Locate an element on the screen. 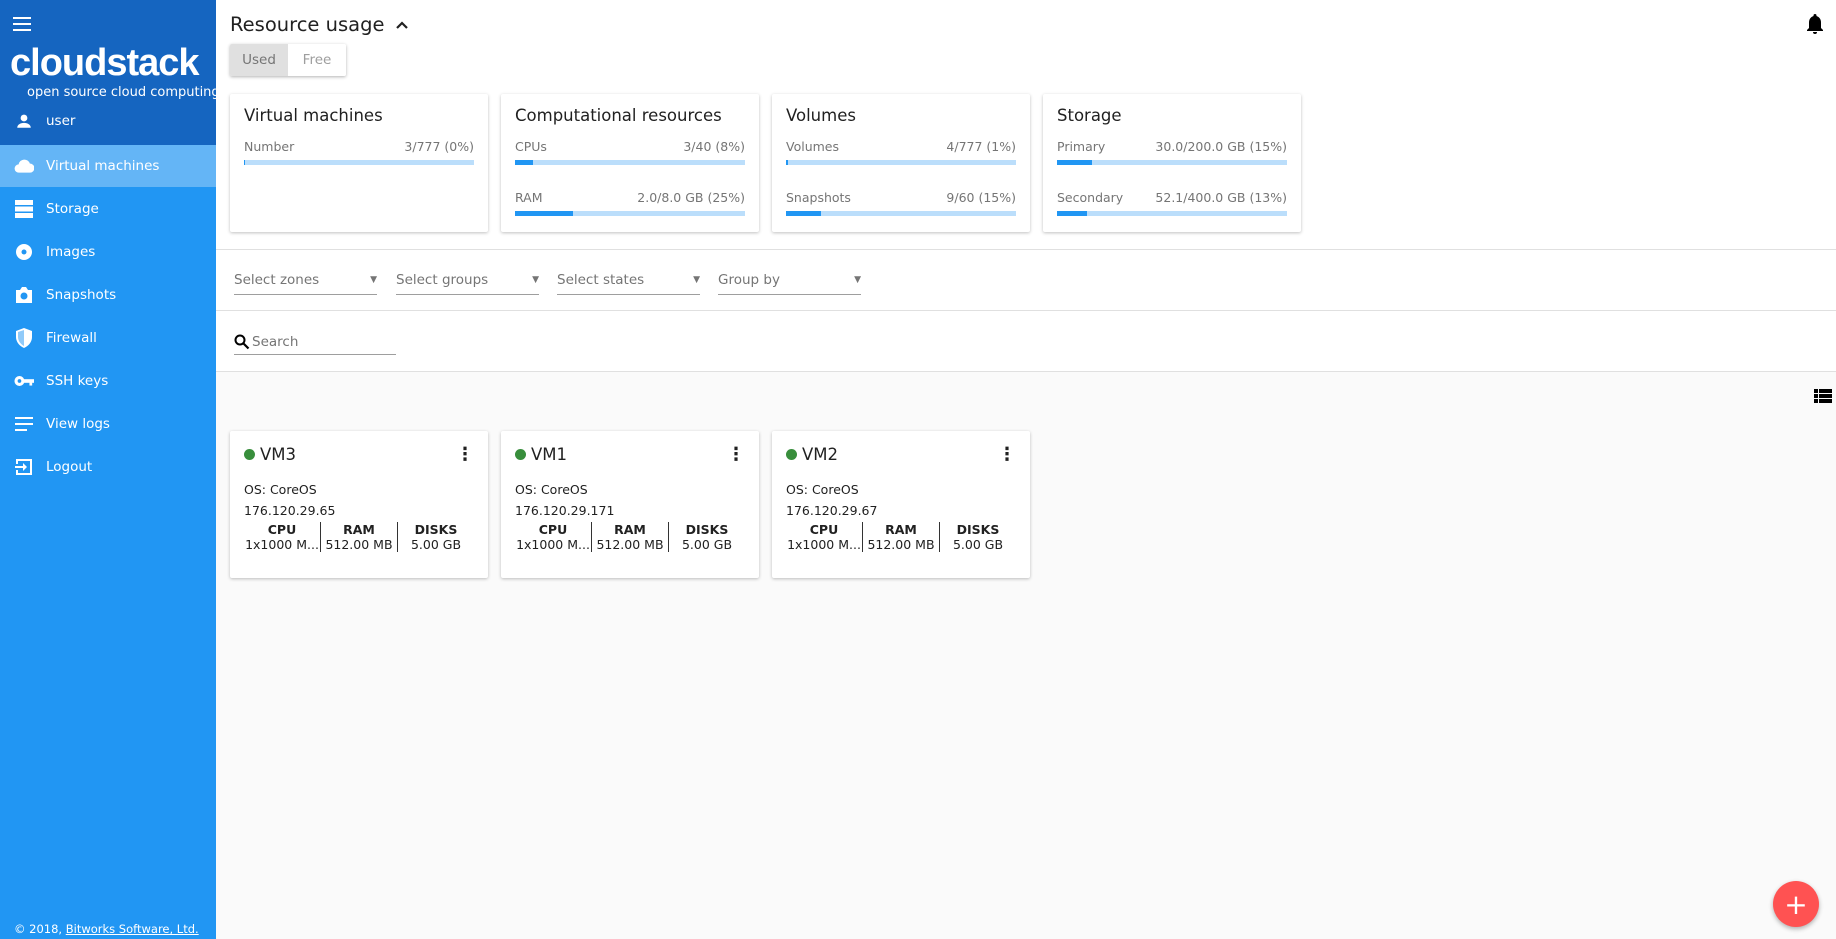 The image size is (1836, 939). resource-value: 30.0/200.0 GB (15%) is located at coordinates (1221, 146).